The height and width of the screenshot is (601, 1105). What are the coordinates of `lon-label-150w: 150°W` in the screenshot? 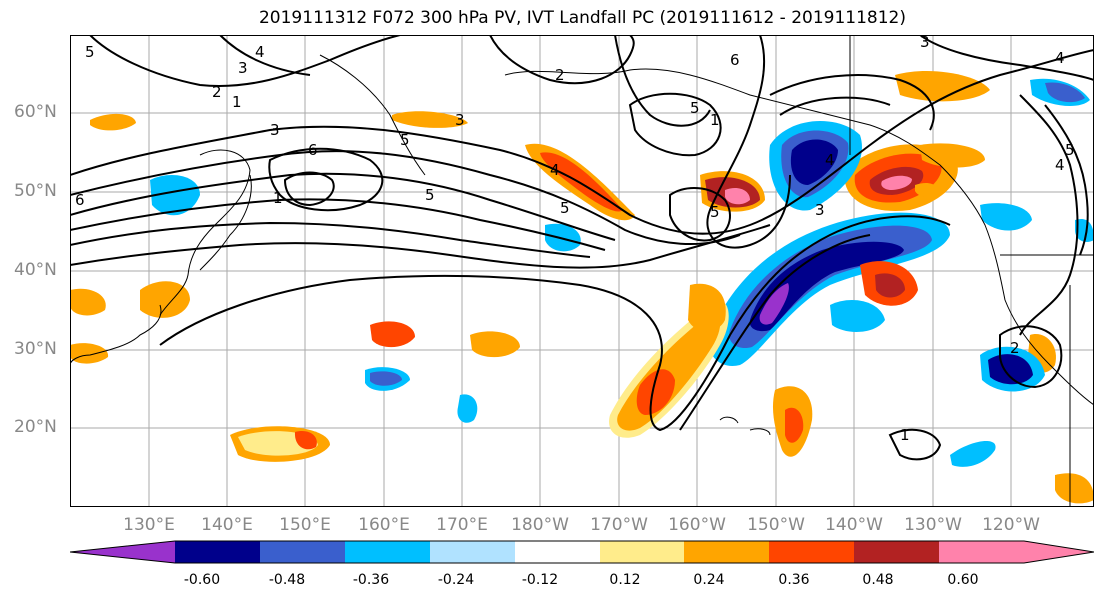 It's located at (776, 525).